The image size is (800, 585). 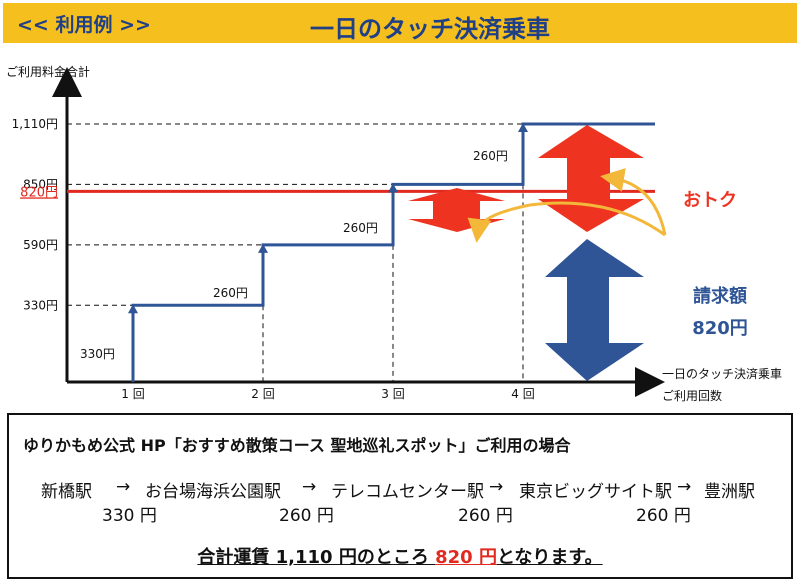 What do you see at coordinates (129, 516) in the screenshot?
I see `fare-1: 330 円` at bounding box center [129, 516].